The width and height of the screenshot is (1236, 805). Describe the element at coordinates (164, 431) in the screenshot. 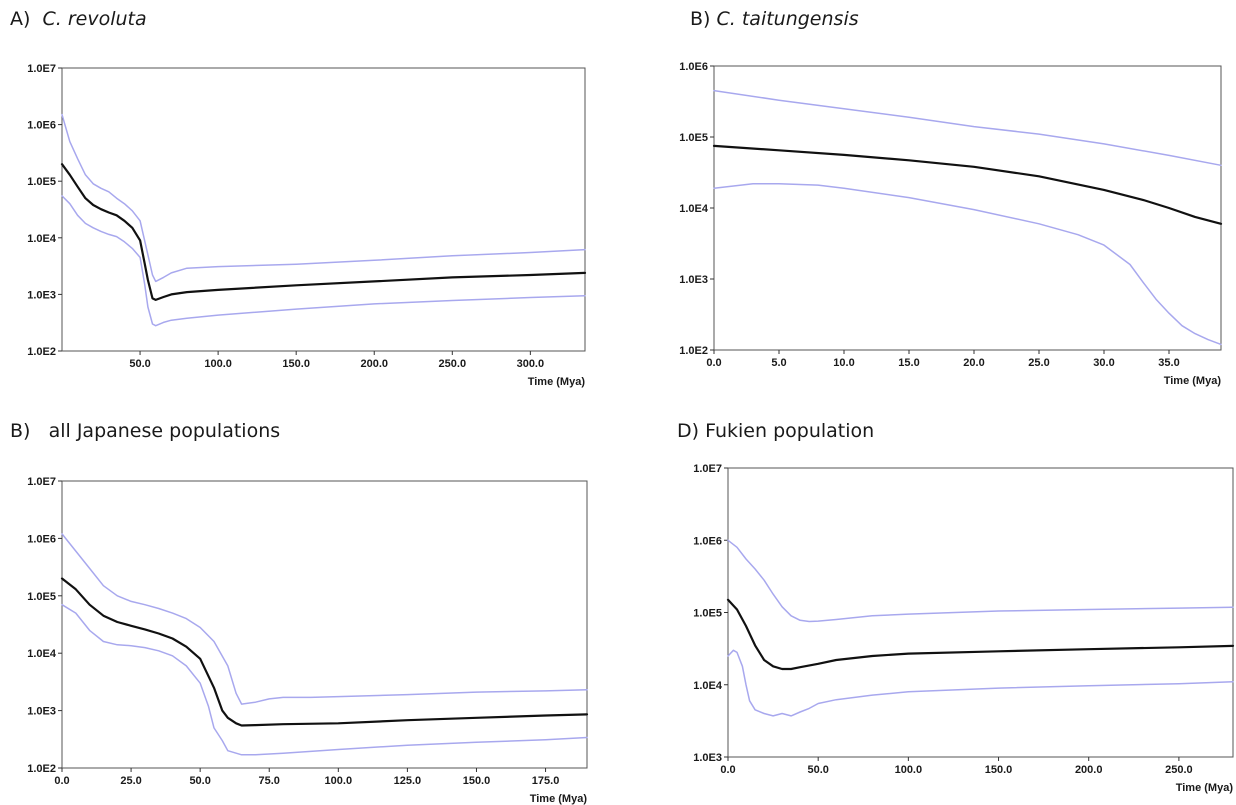

I see `panel-b2-text: all Japanese populations` at that location.